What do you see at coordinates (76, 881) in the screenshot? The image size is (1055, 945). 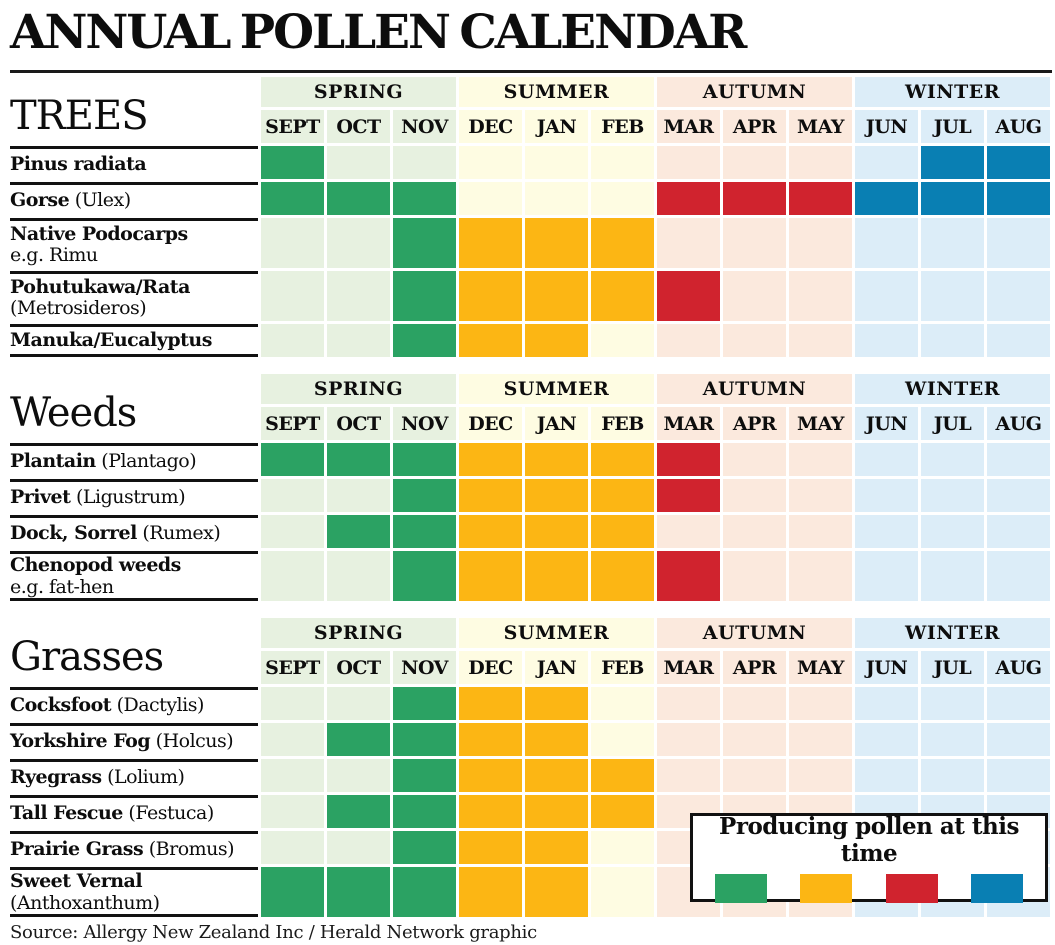 I see `species-name: Sweet Vernal` at bounding box center [76, 881].